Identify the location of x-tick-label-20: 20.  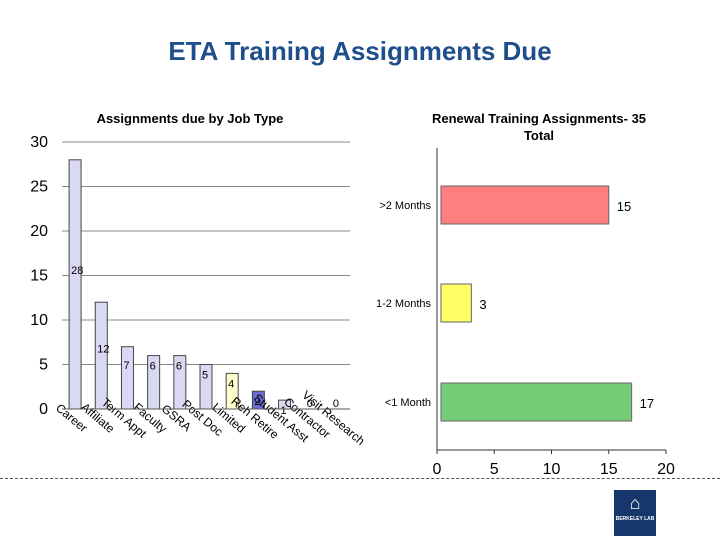
(666, 469).